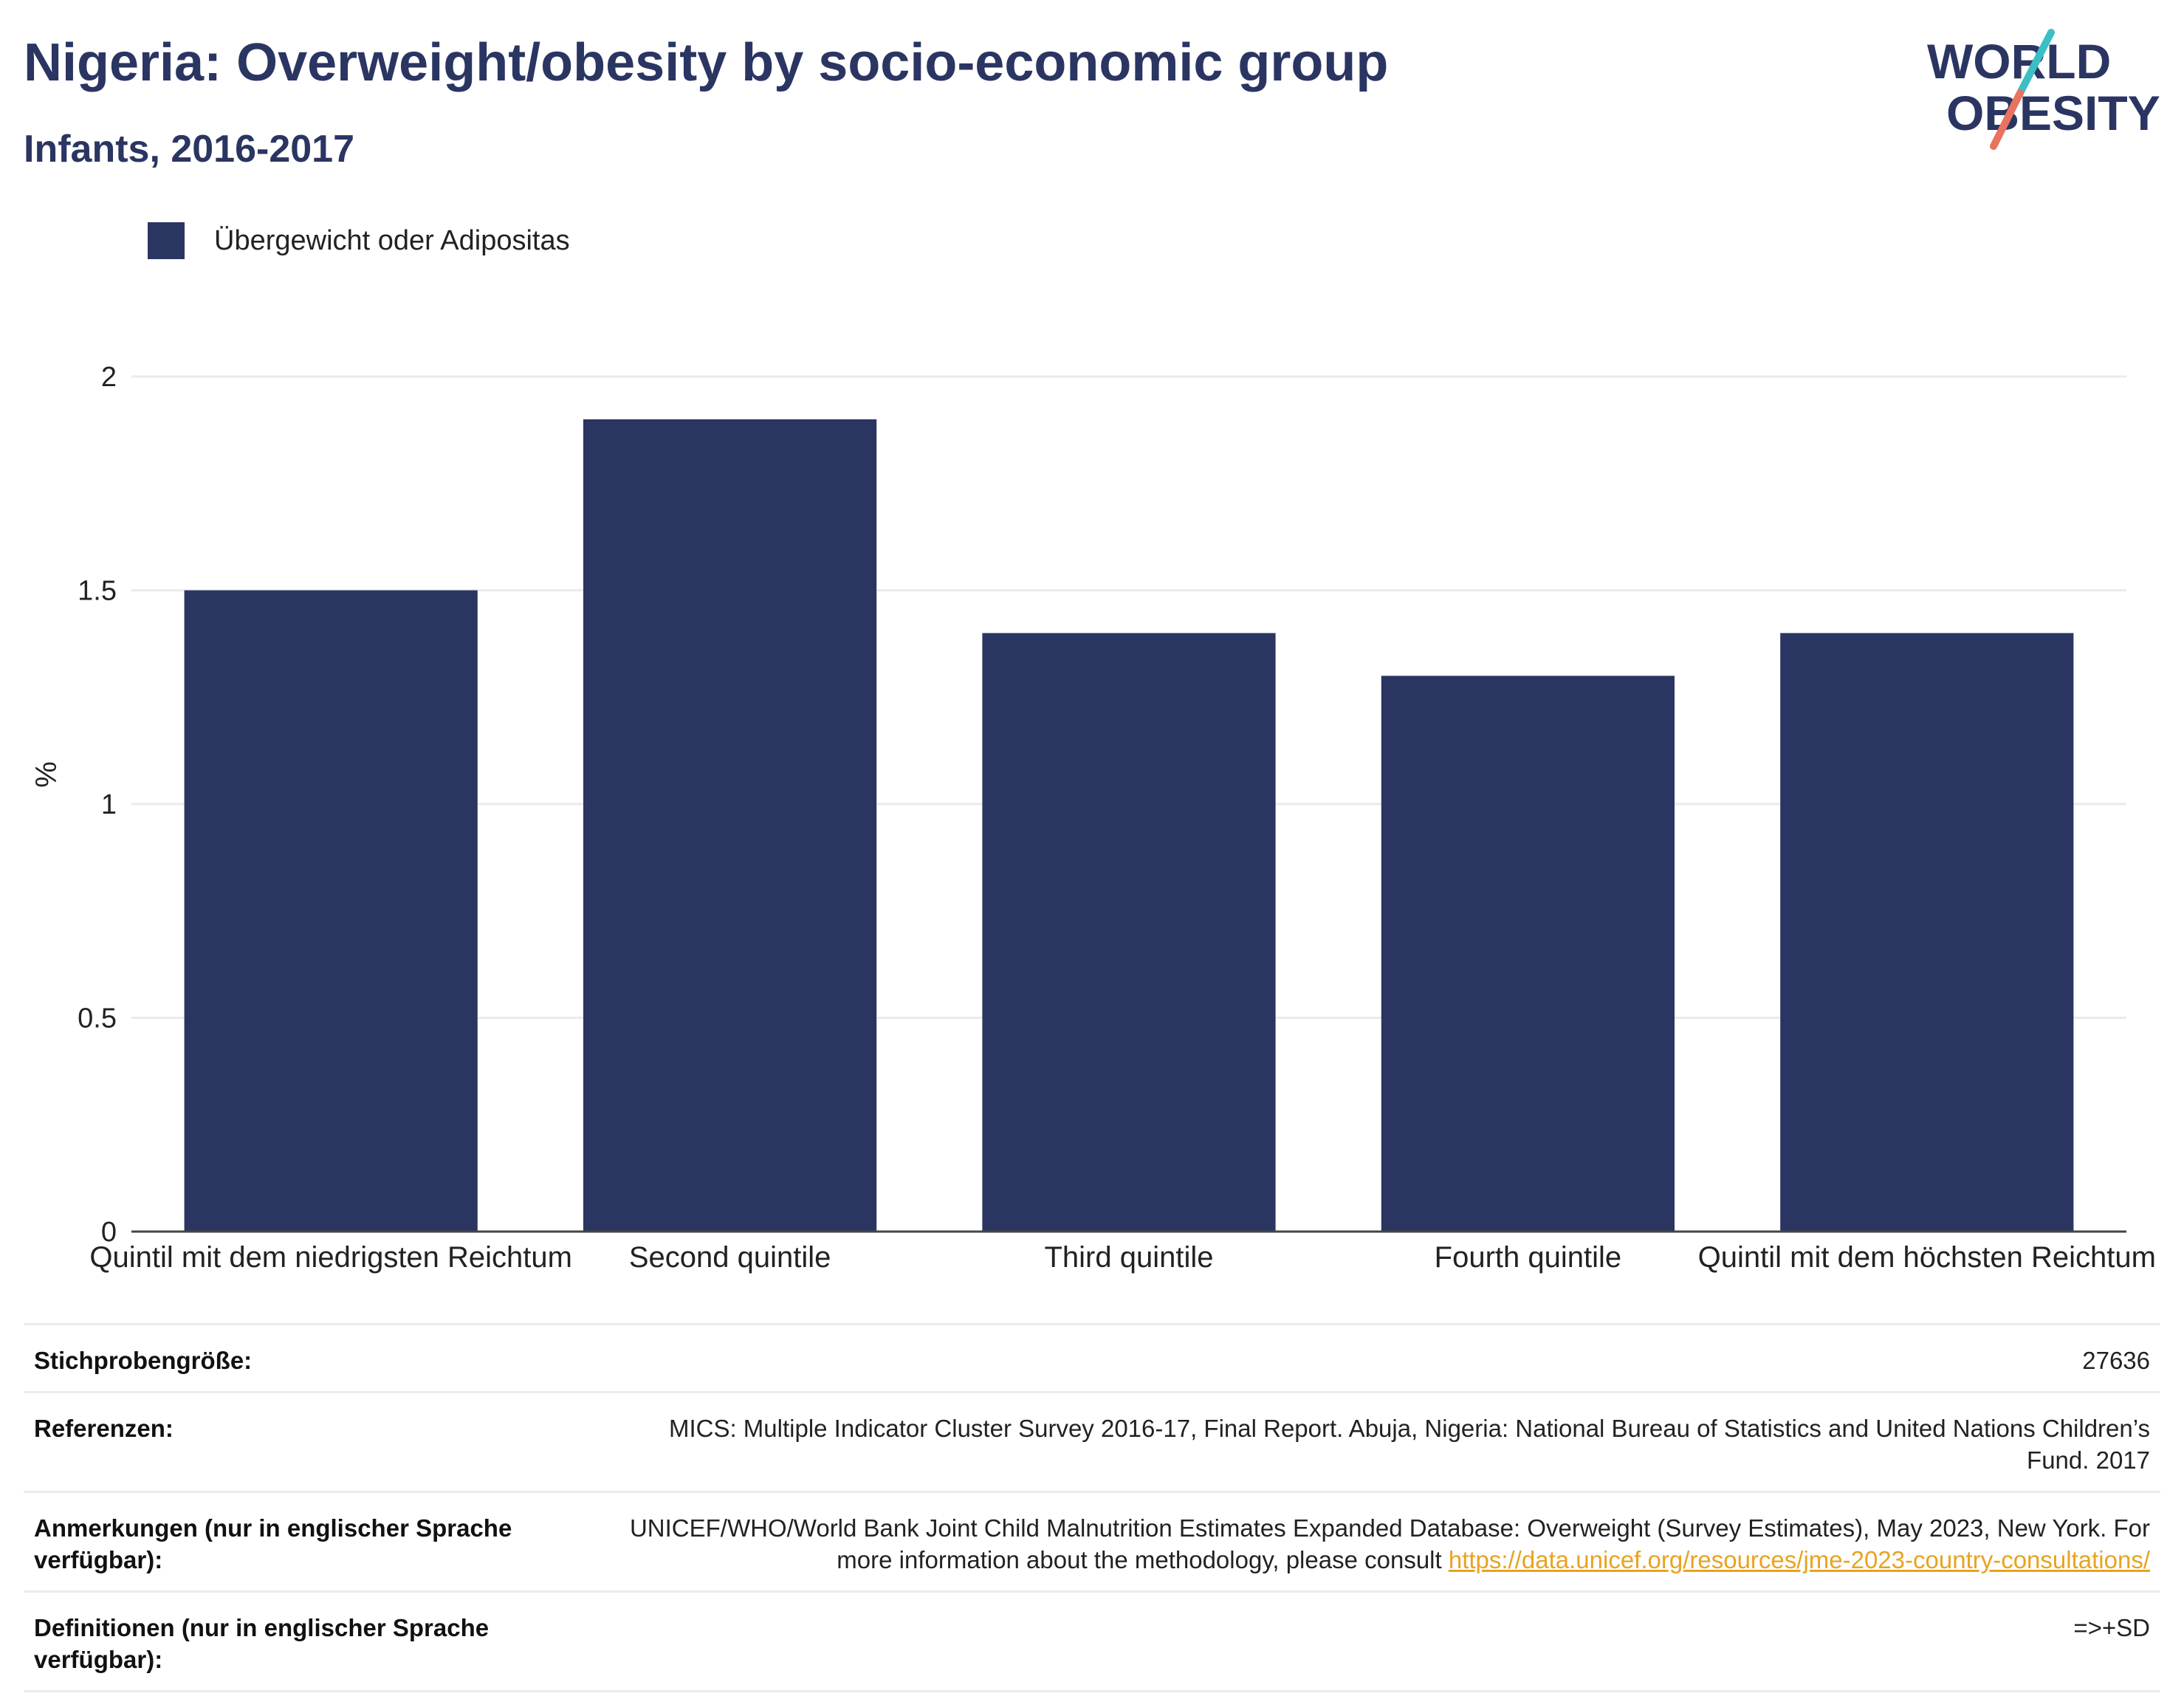 This screenshot has height=1696, width=2184. What do you see at coordinates (1927, 1257) in the screenshot?
I see `x-tick-label: Quintil mit dem höchsten Reichtum` at bounding box center [1927, 1257].